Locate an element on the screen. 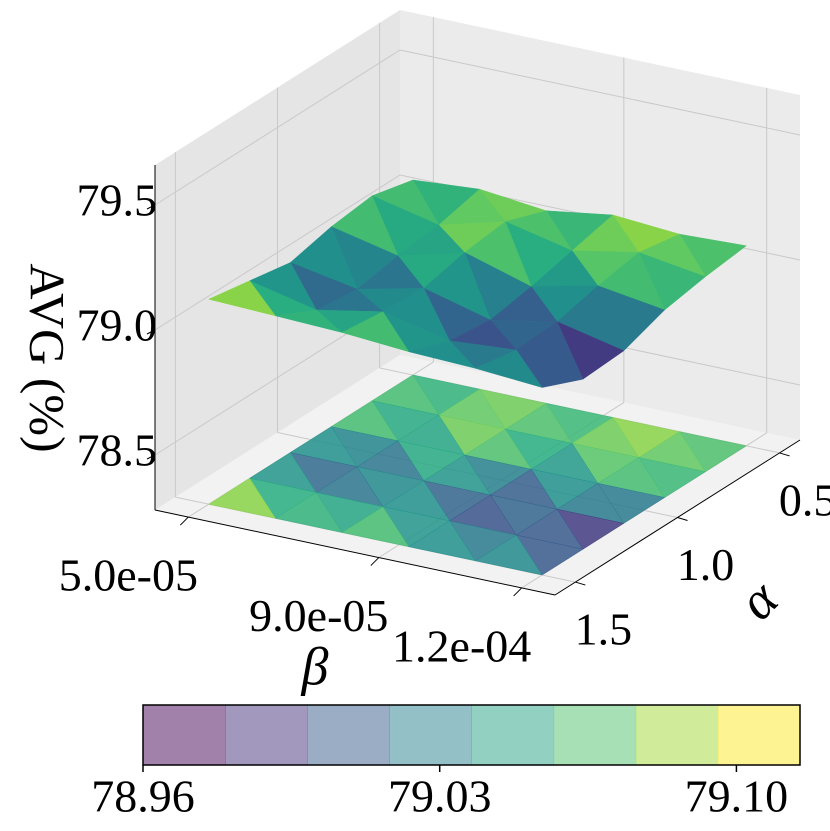 This screenshot has width=830, height=831. z-tick-label: 79.5 is located at coordinates (117, 200).